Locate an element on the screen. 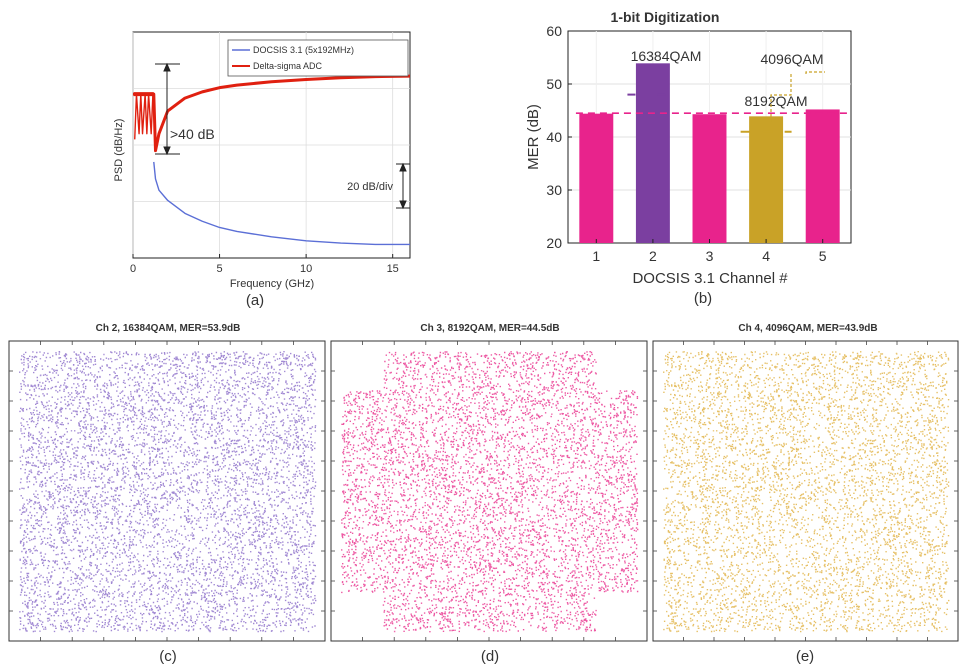 The height and width of the screenshot is (667, 962). threshold-label-8192qam: 8192QAM is located at coordinates (775, 101).